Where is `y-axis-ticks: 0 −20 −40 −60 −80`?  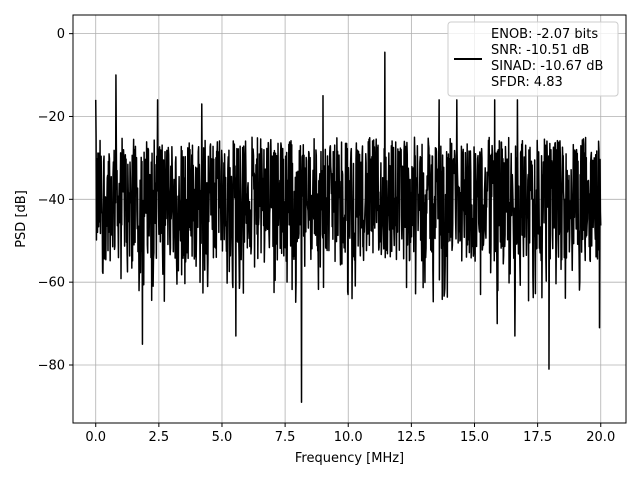 y-axis-ticks: 0 −20 −40 −60 −80 is located at coordinates (55, 200).